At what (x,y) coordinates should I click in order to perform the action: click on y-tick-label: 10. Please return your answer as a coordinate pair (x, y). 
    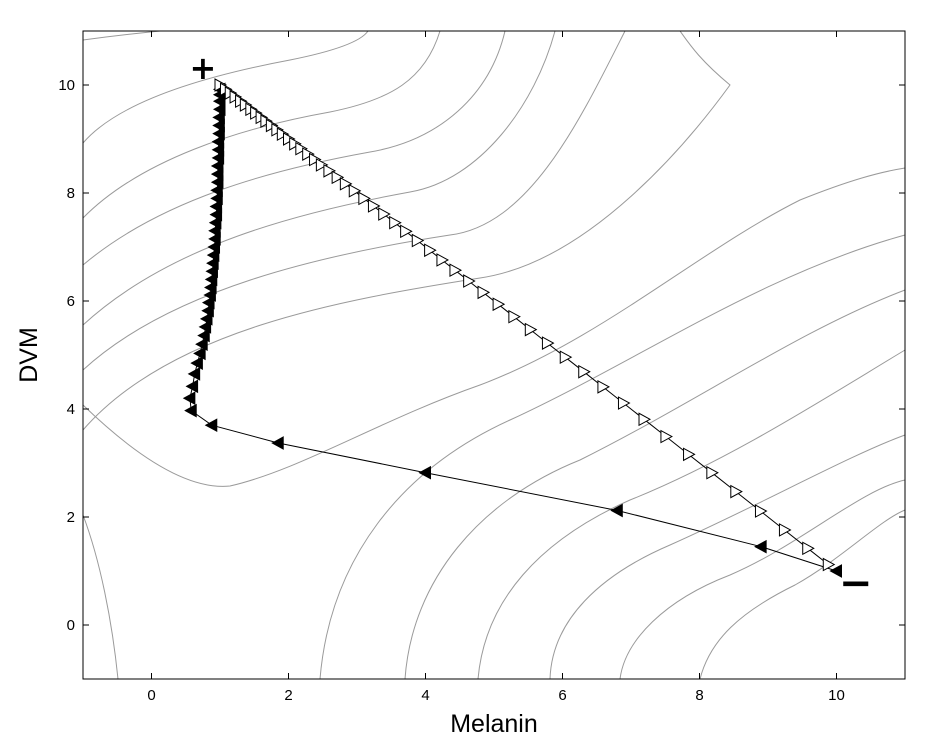
    Looking at the image, I should click on (66, 85).